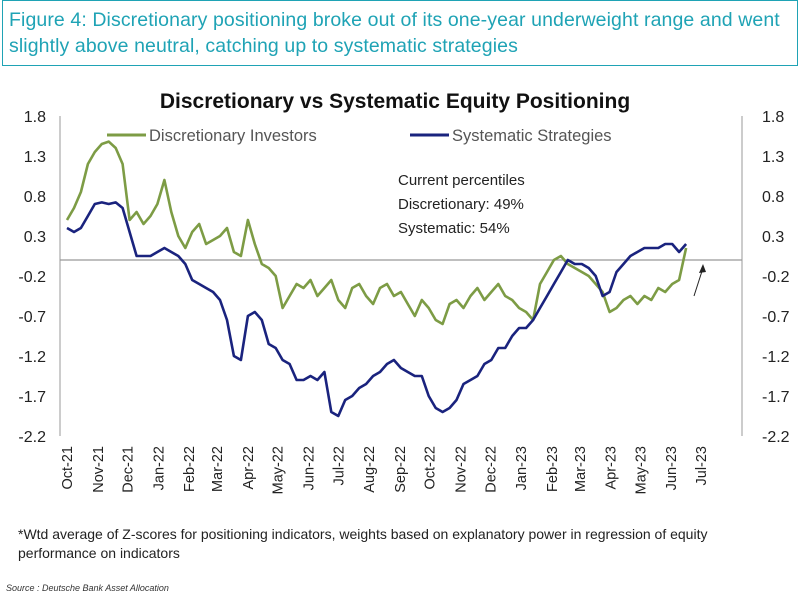 Image resolution: width=800 pixels, height=607 pixels. I want to click on legend-label-discretionary: Discretionary Investors, so click(233, 136).